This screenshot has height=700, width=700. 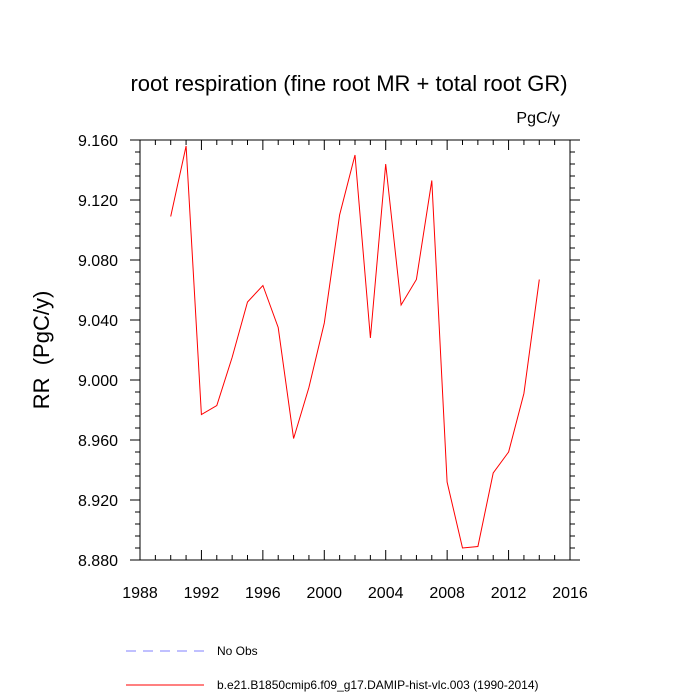 I want to click on y-tick-label: 9.120, so click(x=98, y=201).